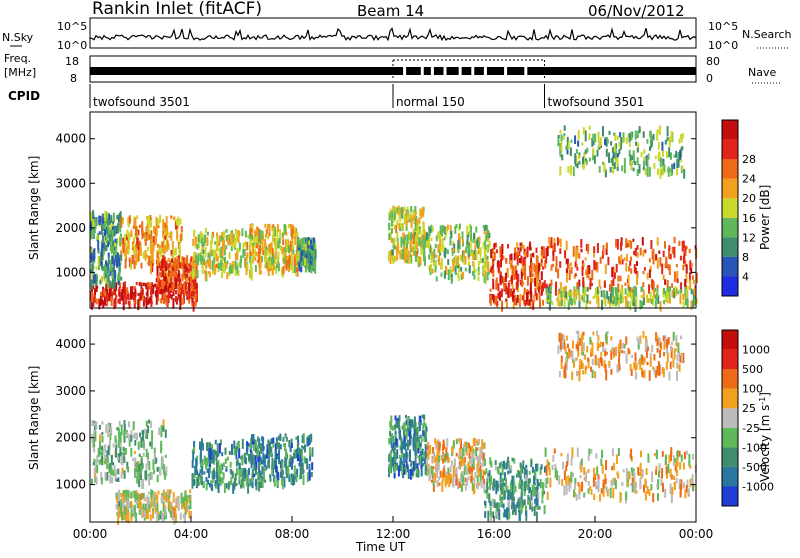 The height and width of the screenshot is (558, 800). I want to click on power-colorbar: 4 8 12 16 20 24 28, so click(738, 208).